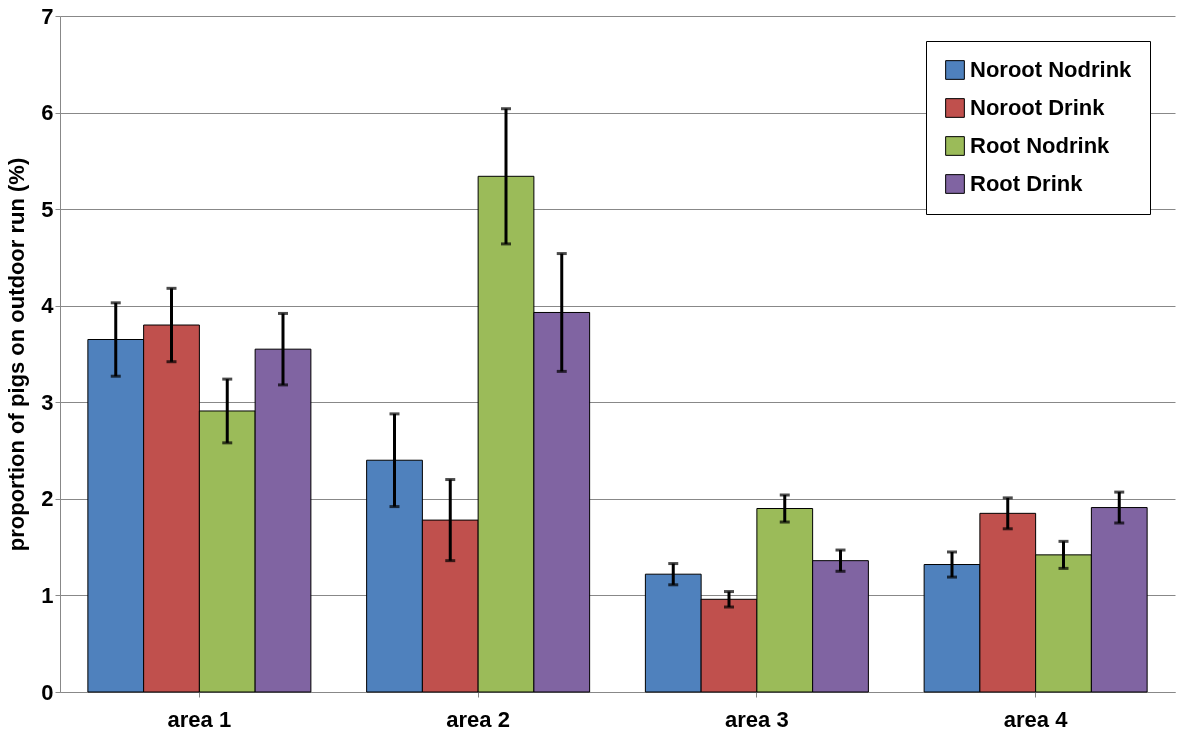 This screenshot has width=1199, height=751. Describe the element at coordinates (47, 595) in the screenshot. I see `y-tick-label: 1` at that location.